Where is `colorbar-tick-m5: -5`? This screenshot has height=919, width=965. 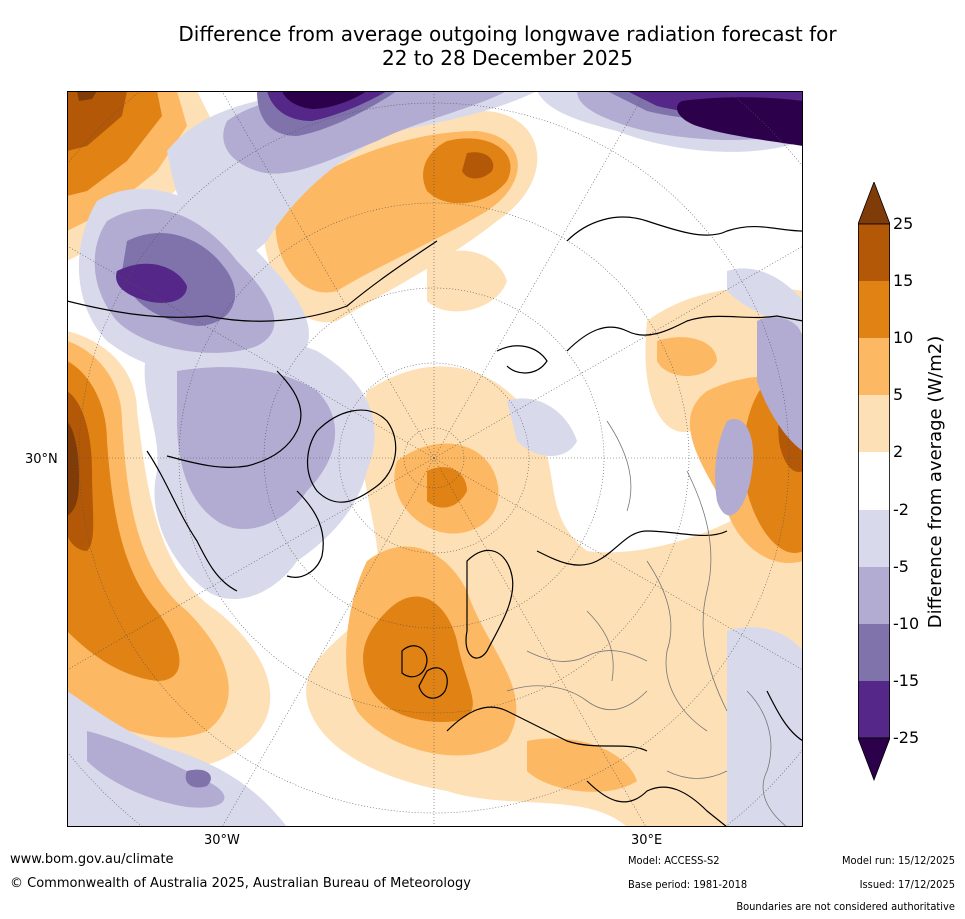
colorbar-tick-m5: -5 is located at coordinates (901, 566).